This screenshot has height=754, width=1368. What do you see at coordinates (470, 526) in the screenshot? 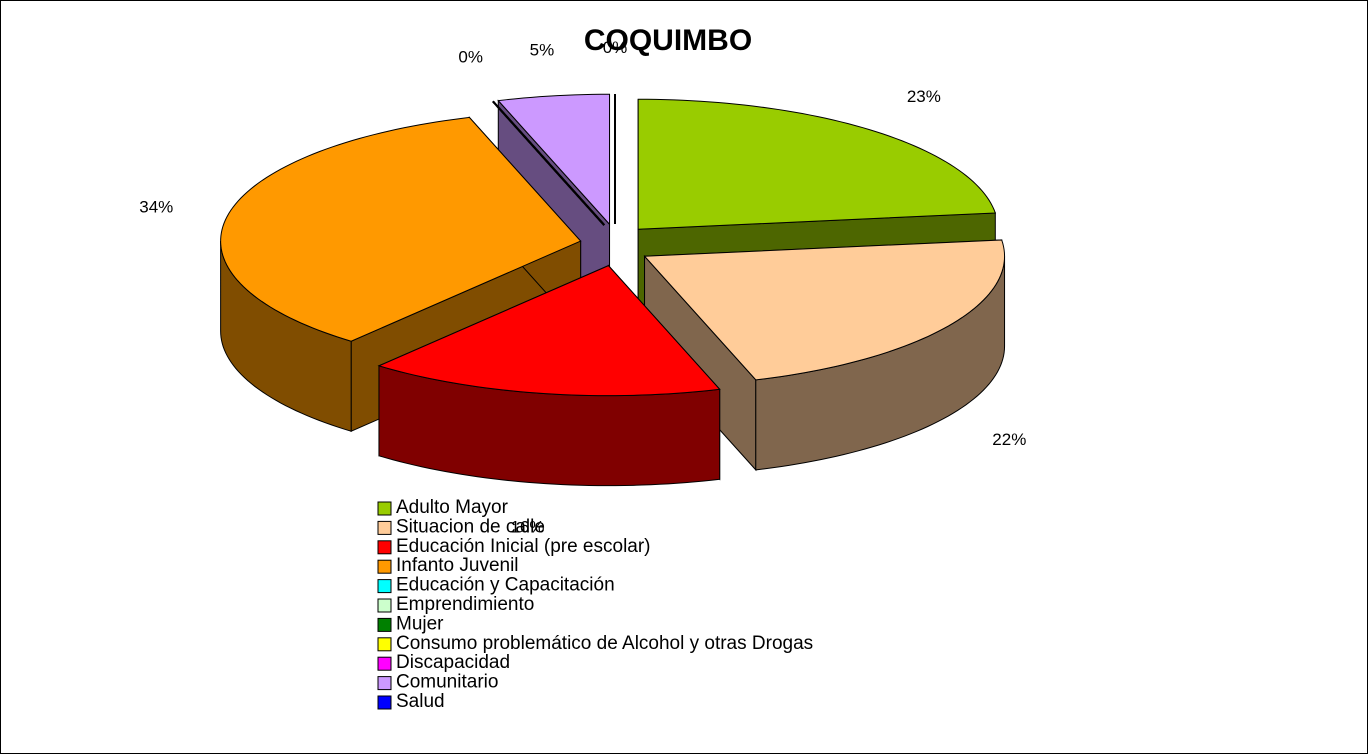
I see `legend-label: Situacion de calle` at bounding box center [470, 526].